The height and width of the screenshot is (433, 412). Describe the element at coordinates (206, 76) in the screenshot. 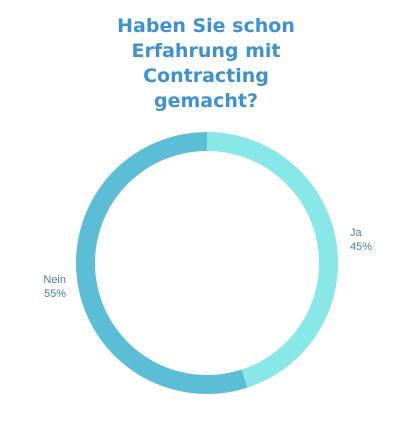

I see `chart-title-line-3: Contracting` at that location.